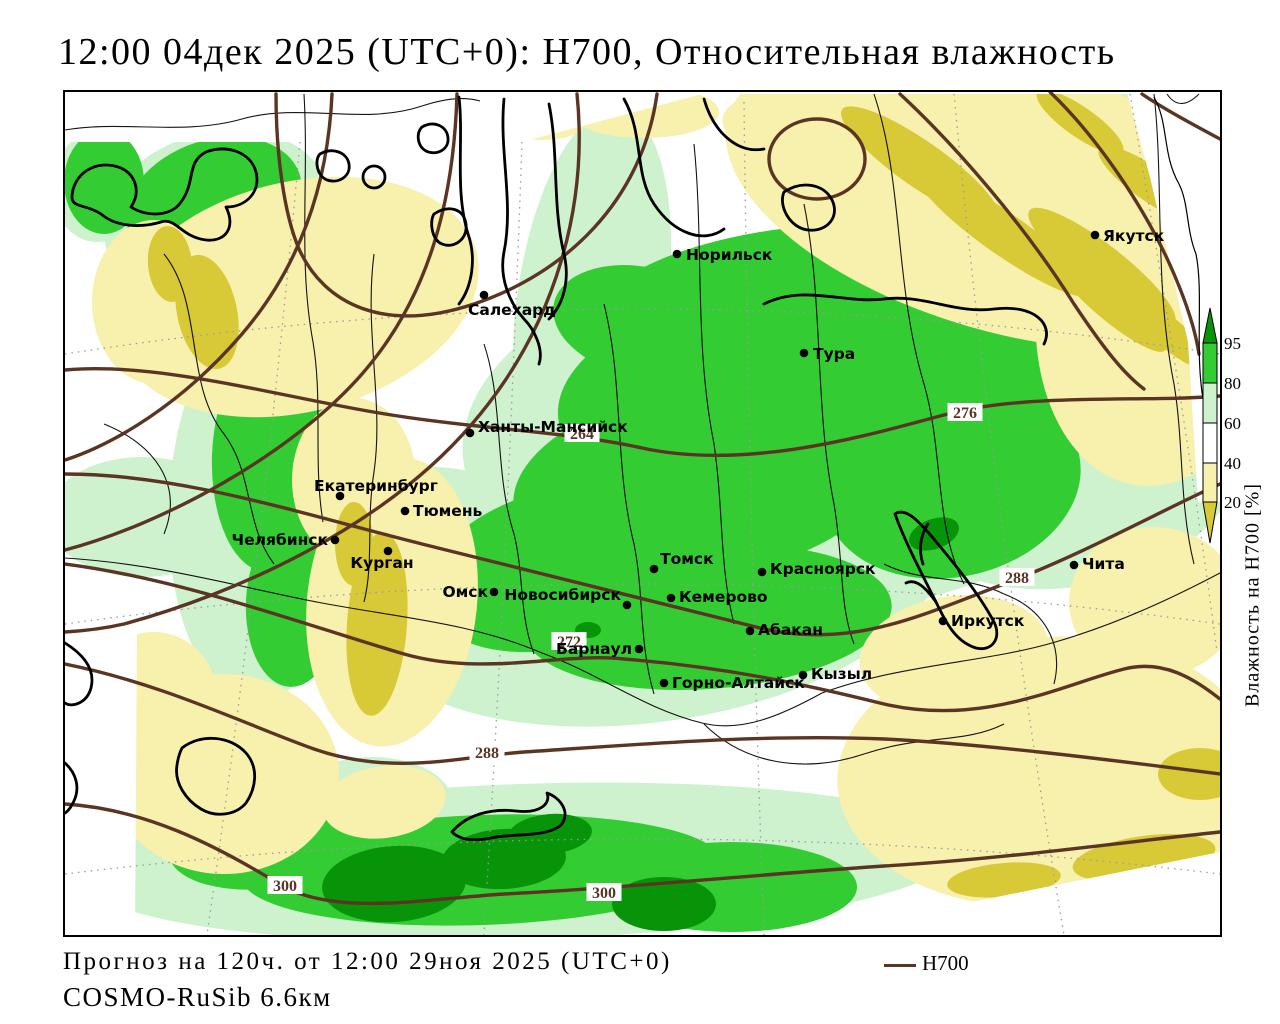  I want to click on city-label: Новосибирск, so click(562, 595).